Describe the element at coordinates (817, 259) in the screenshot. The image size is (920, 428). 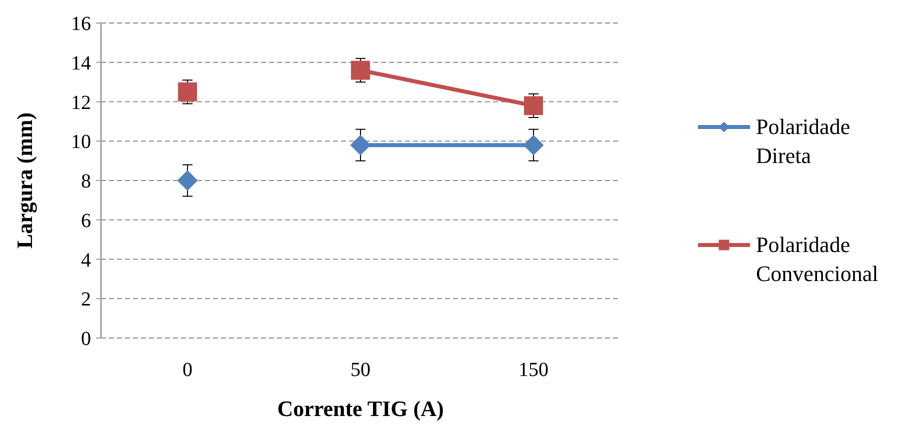
I see `legend-label: Polaridade Convencional` at that location.